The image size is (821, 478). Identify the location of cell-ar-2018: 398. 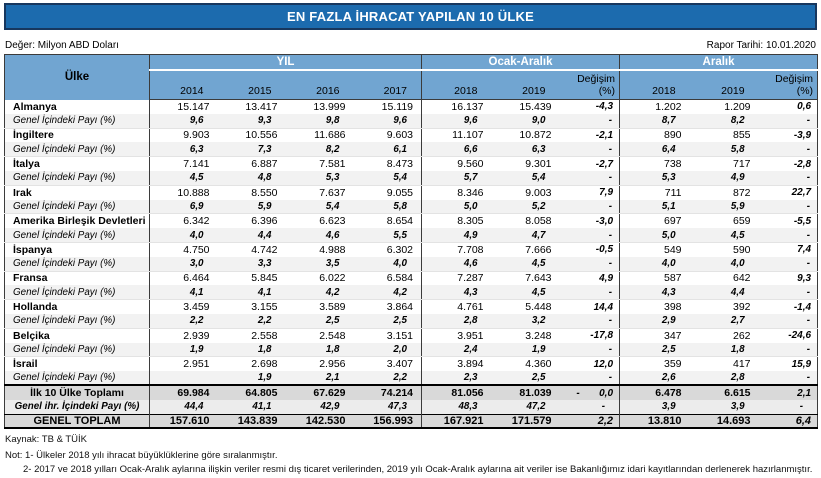
(654, 306).